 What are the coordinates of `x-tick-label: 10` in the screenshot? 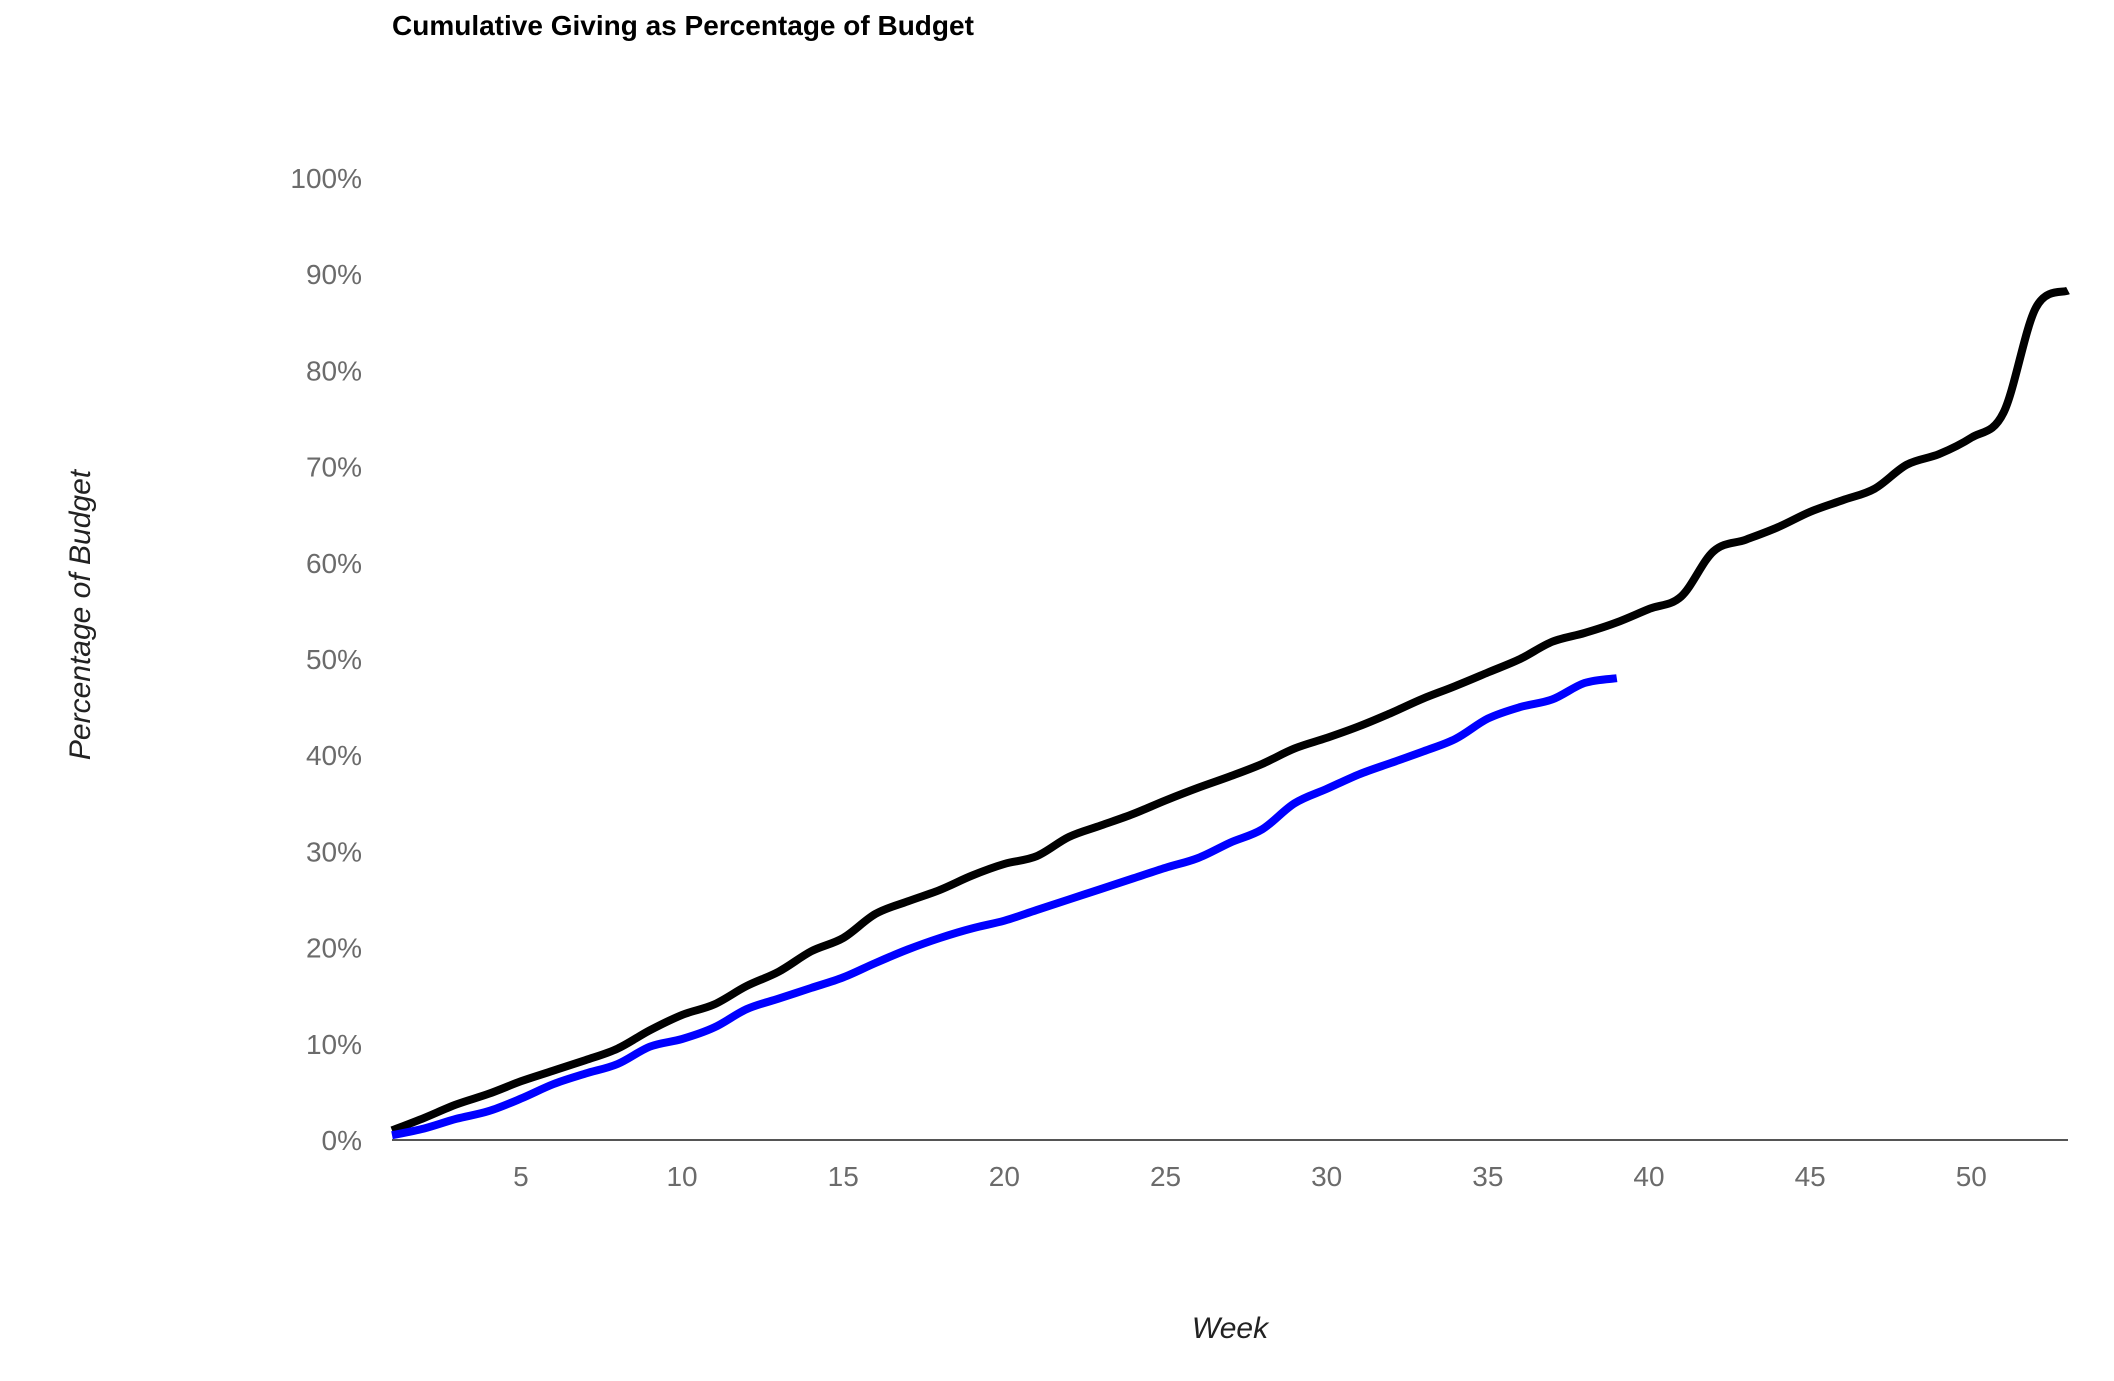 It's located at (681, 1176).